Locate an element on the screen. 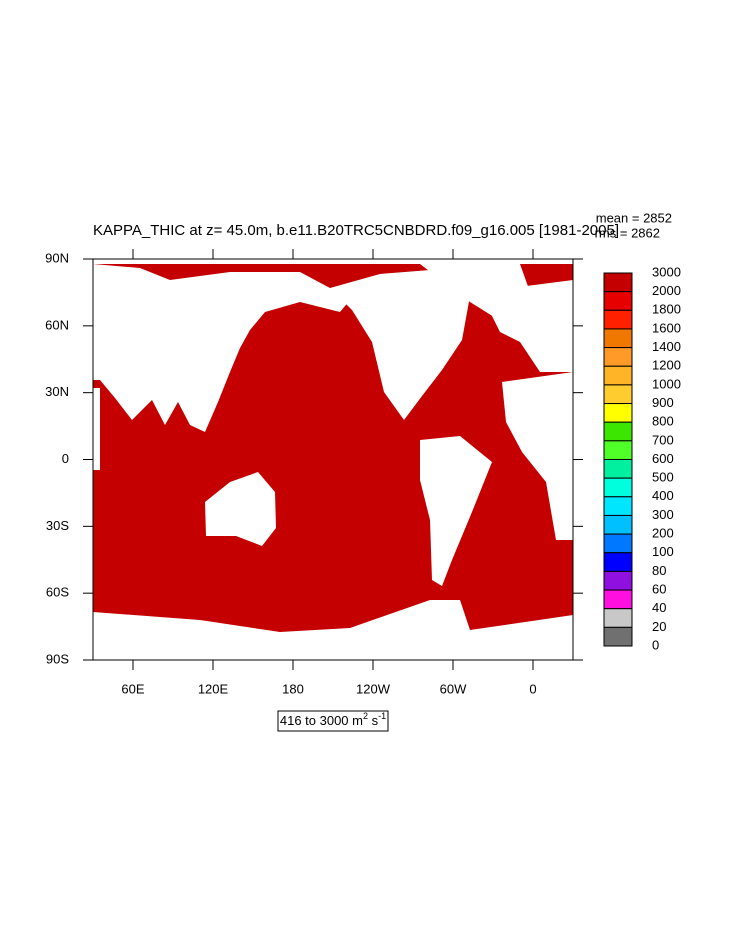  colorbar-label: 500 is located at coordinates (663, 477).